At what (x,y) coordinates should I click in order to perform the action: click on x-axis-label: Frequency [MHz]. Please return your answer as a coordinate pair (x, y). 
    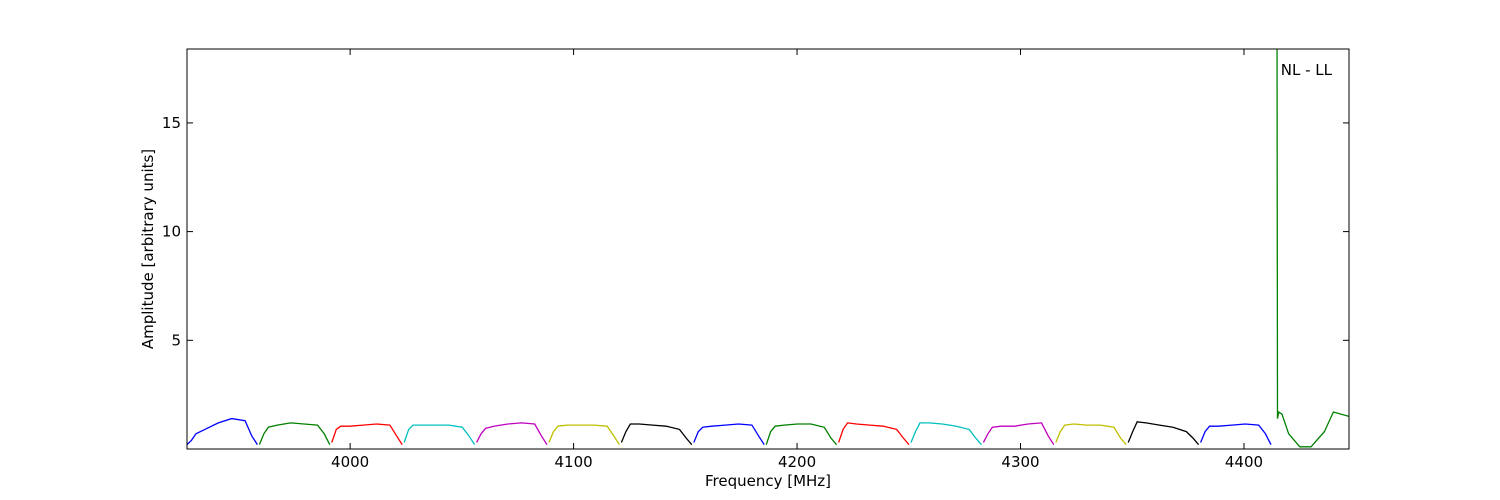
    Looking at the image, I should click on (768, 481).